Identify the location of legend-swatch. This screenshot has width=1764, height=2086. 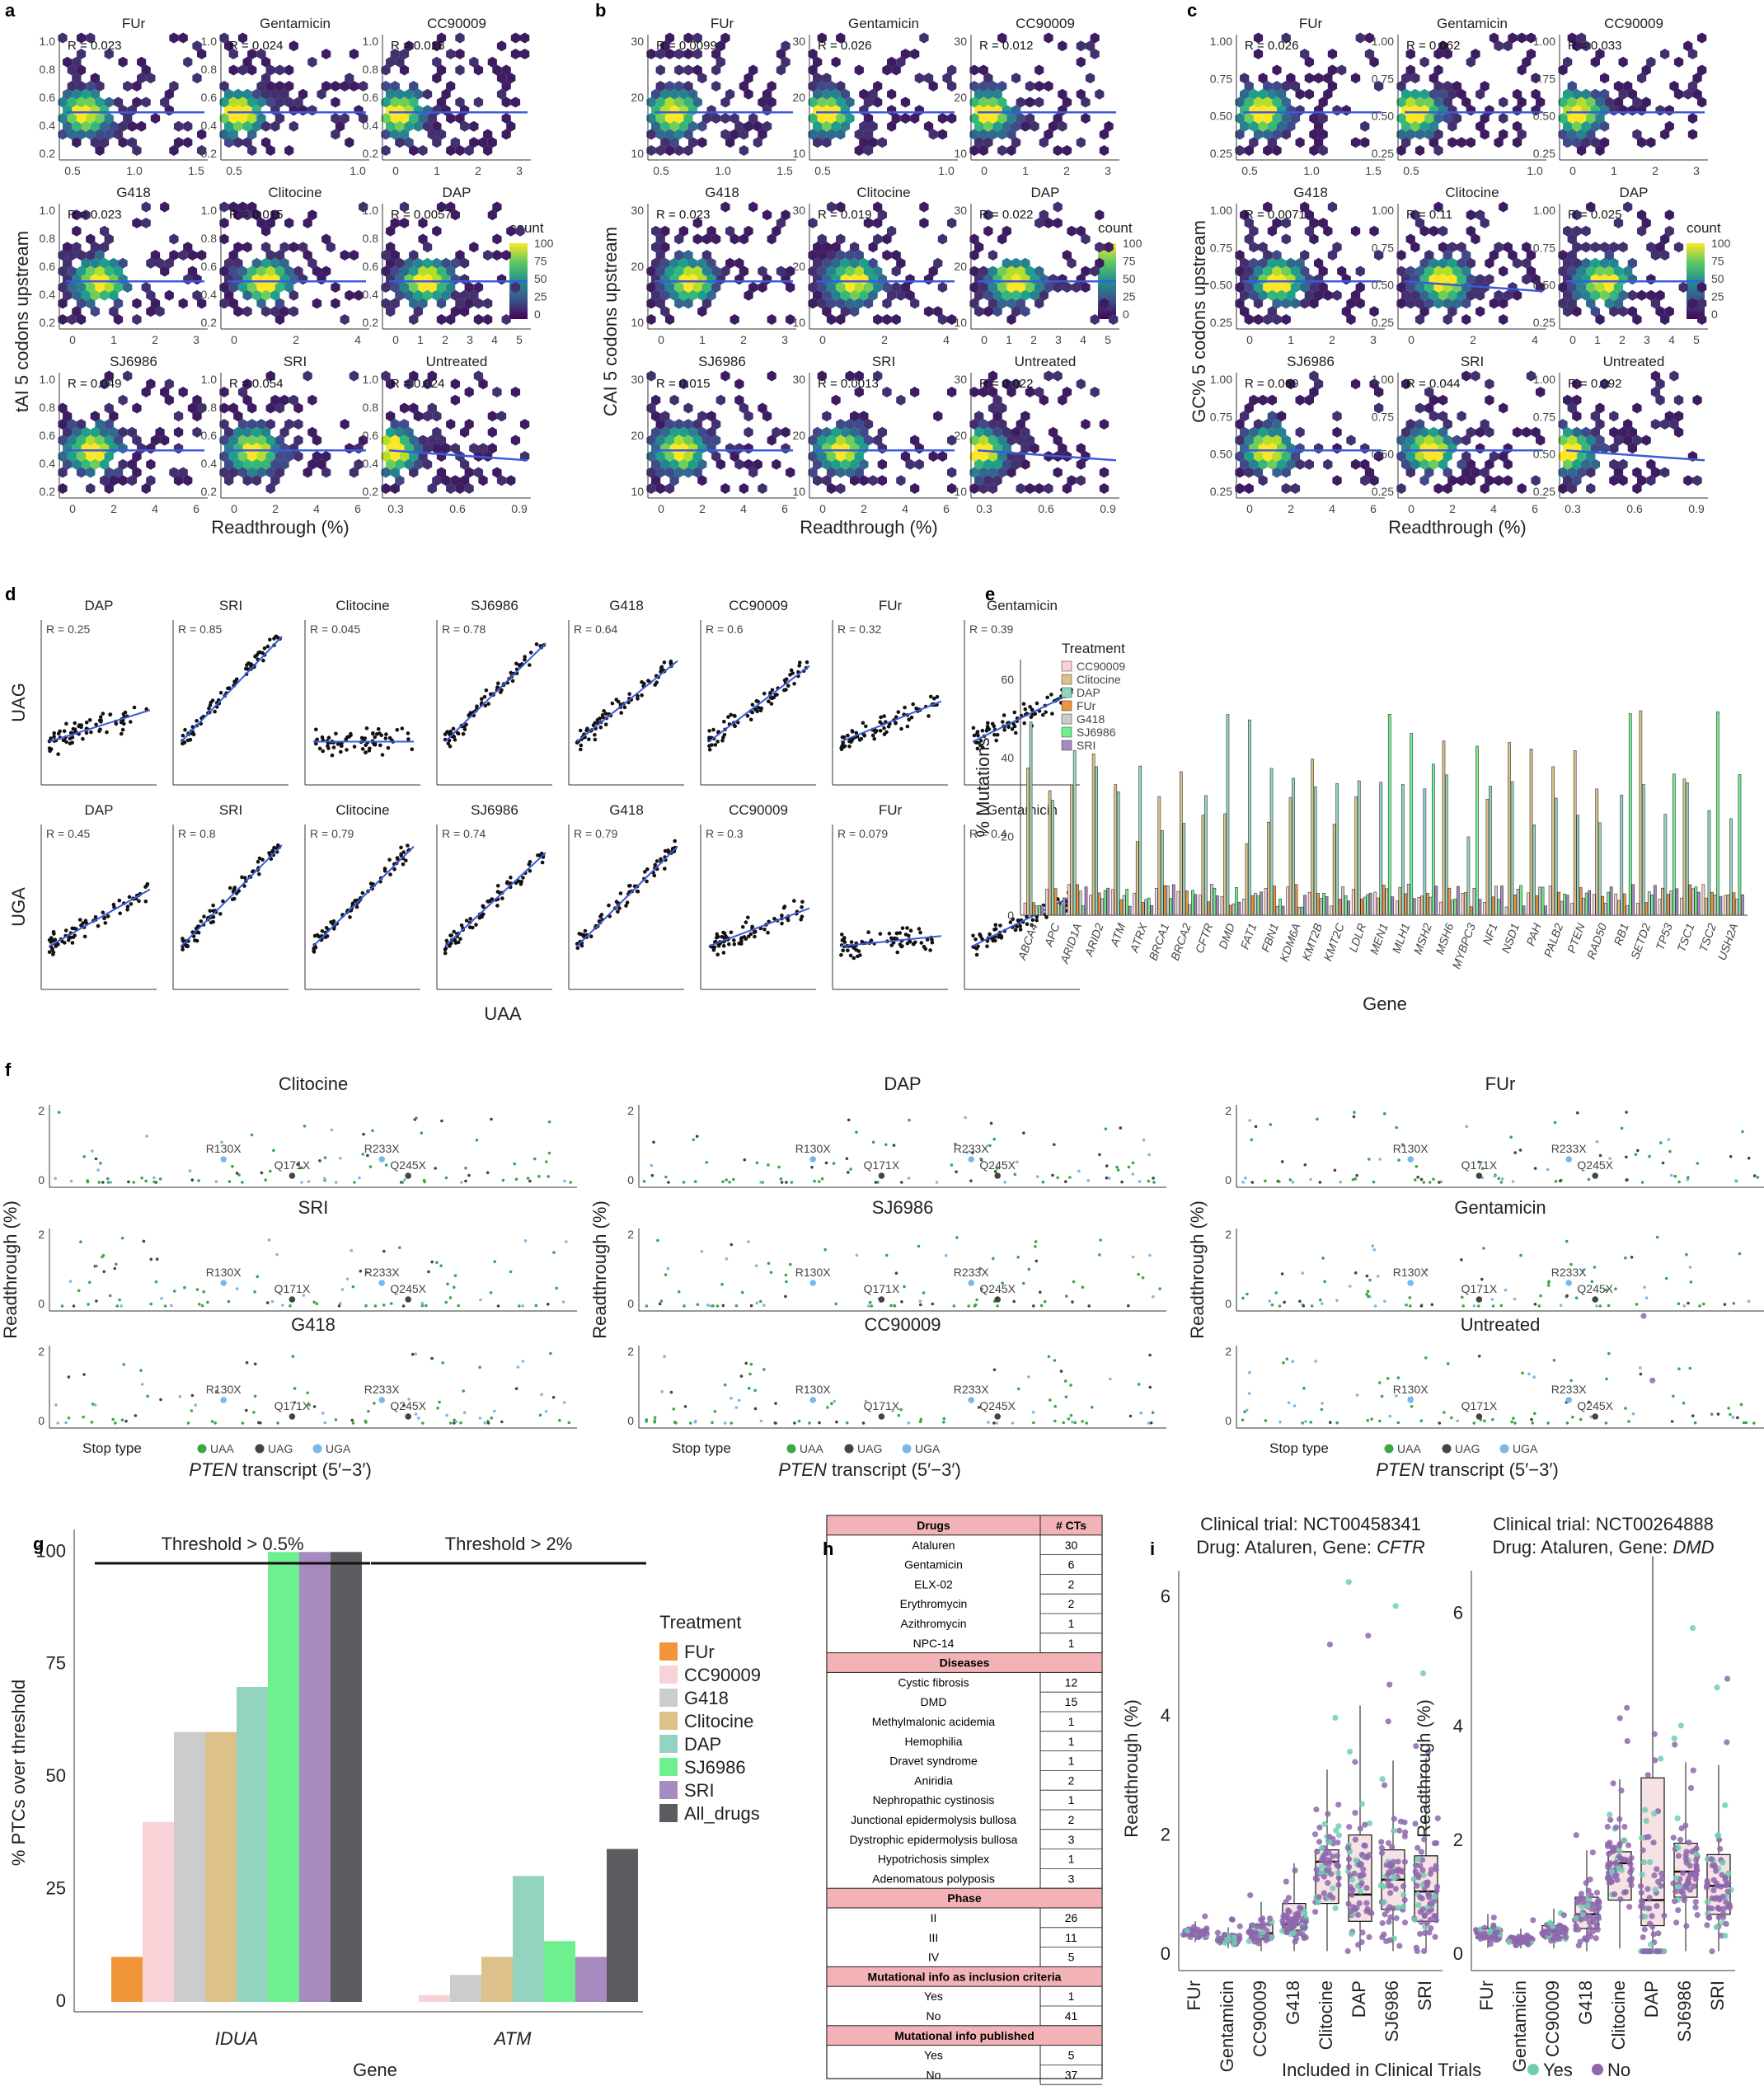
(1066, 706).